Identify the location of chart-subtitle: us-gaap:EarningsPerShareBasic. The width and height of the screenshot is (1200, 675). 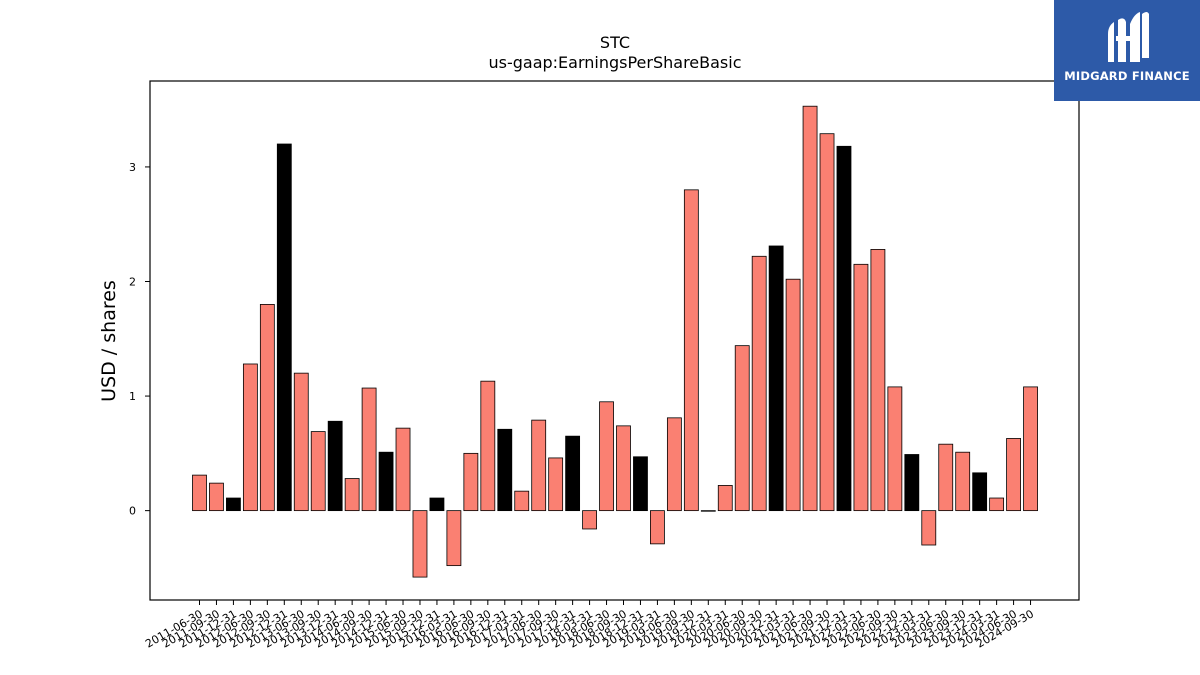
(614, 62).